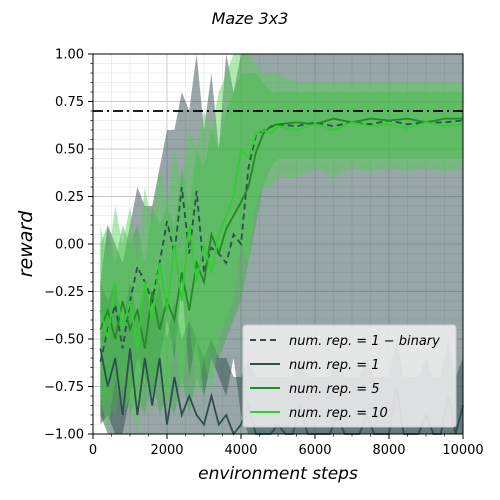  Describe the element at coordinates (278, 474) in the screenshot. I see `x-axis-label: environment steps` at that location.